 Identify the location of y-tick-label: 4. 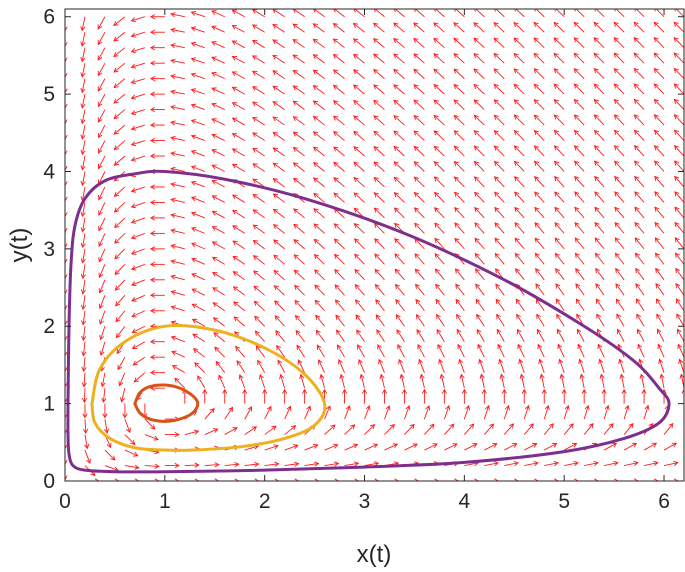
(49, 171).